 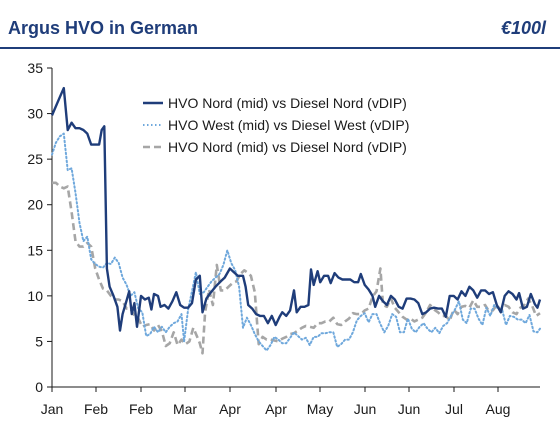 I want to click on x-tick-label: Aug, so click(x=498, y=409).